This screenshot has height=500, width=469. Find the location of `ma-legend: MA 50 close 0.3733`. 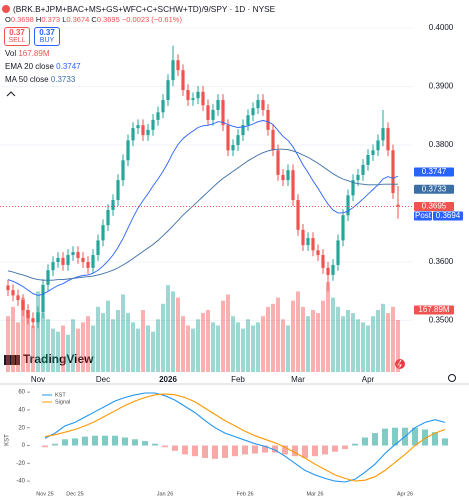

ma-legend: MA 50 close 0.3733 is located at coordinates (40, 80).